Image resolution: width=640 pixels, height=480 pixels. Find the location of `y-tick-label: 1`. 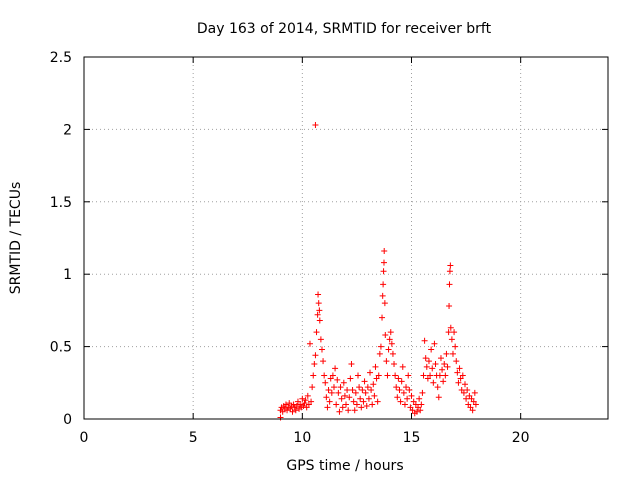

y-tick-label: 1 is located at coordinates (67, 275).